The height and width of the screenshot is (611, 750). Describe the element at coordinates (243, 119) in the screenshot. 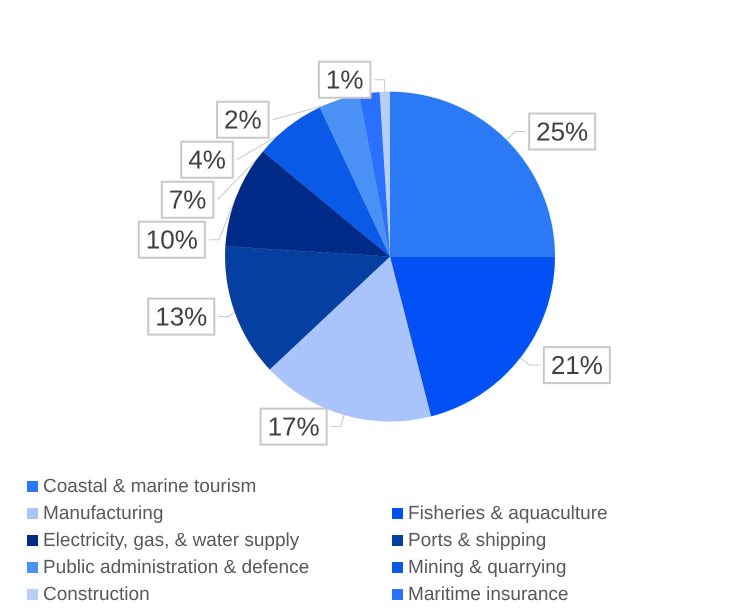

I see `data-label: 2%` at that location.